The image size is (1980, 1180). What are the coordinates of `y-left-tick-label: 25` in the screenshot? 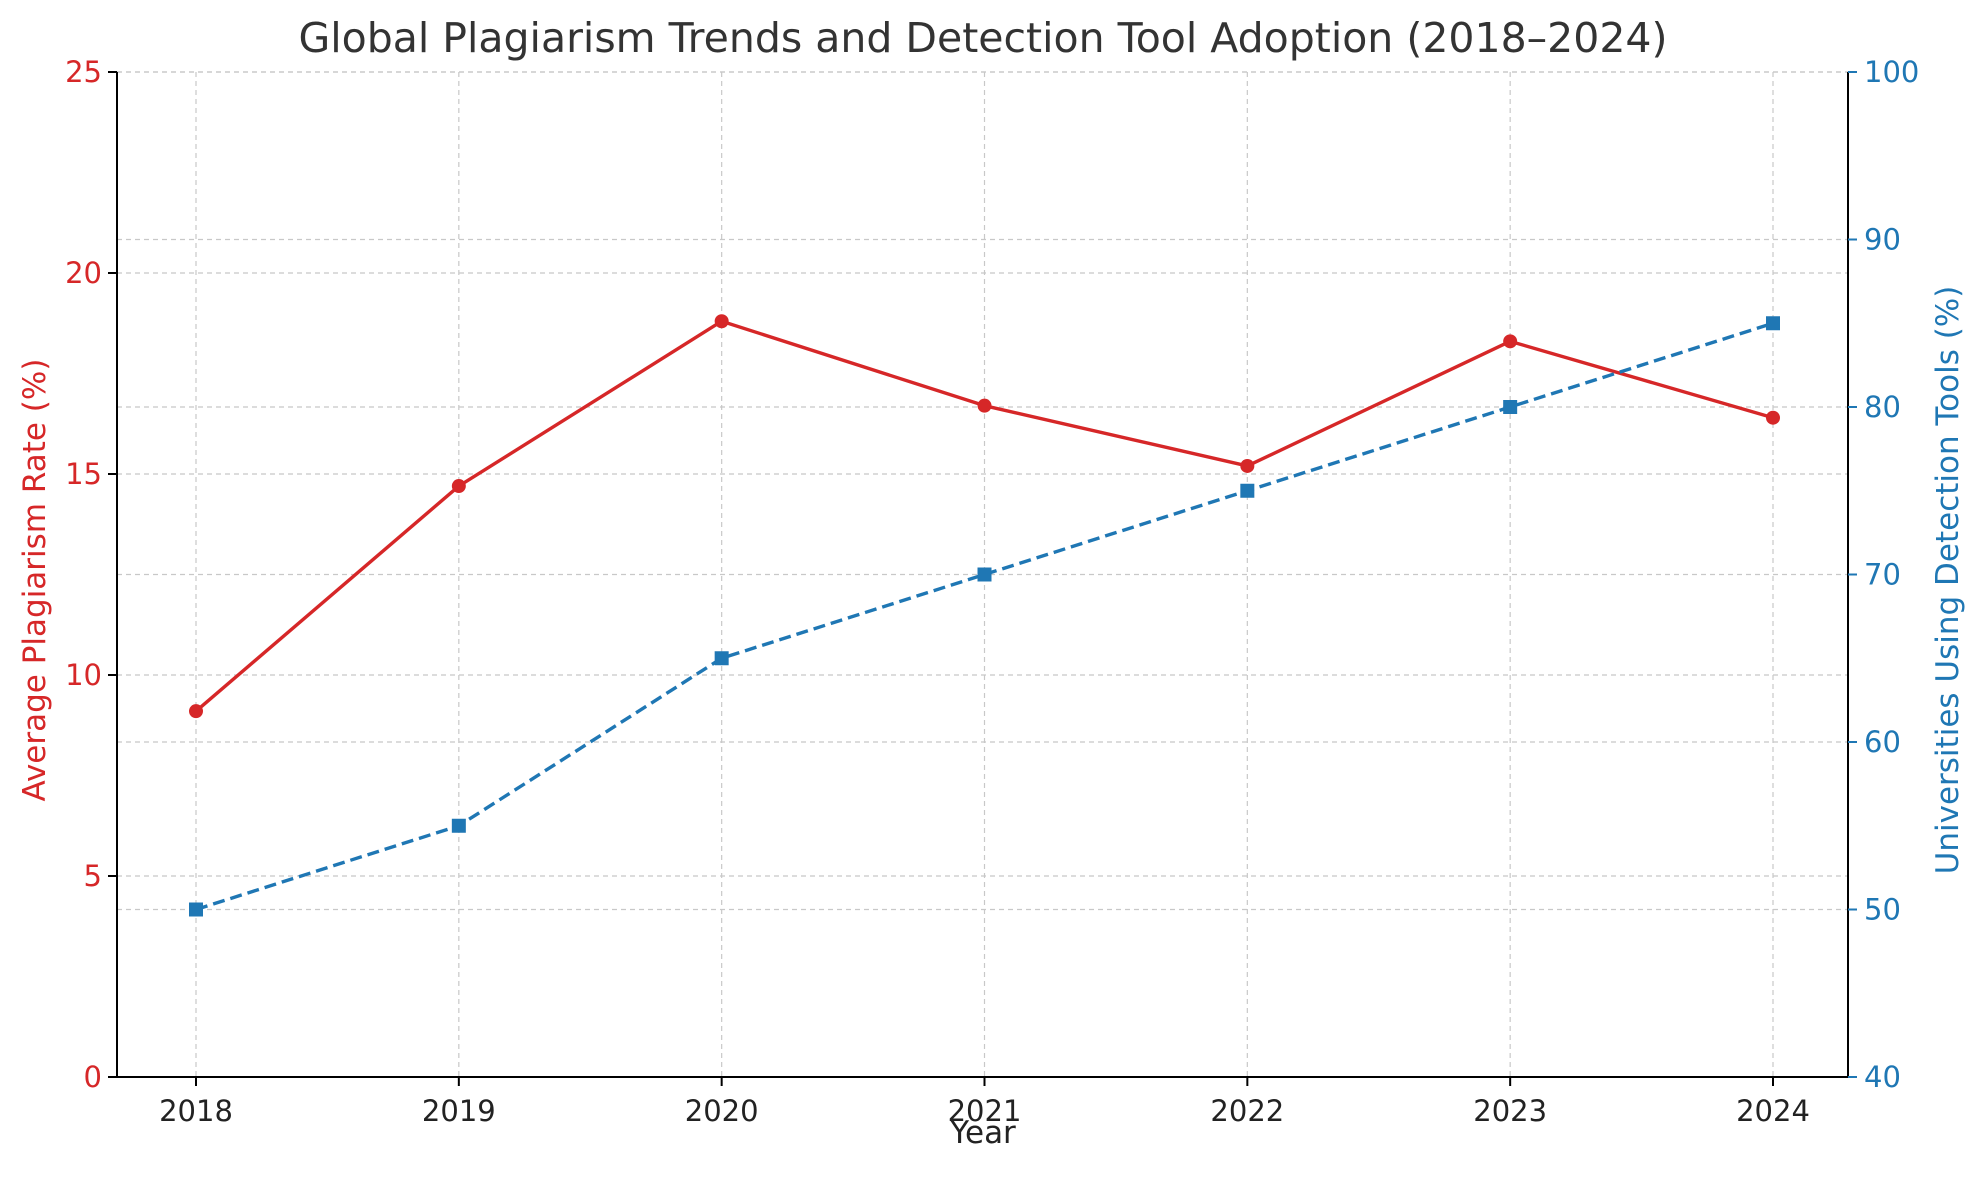 It's located at (83, 72).